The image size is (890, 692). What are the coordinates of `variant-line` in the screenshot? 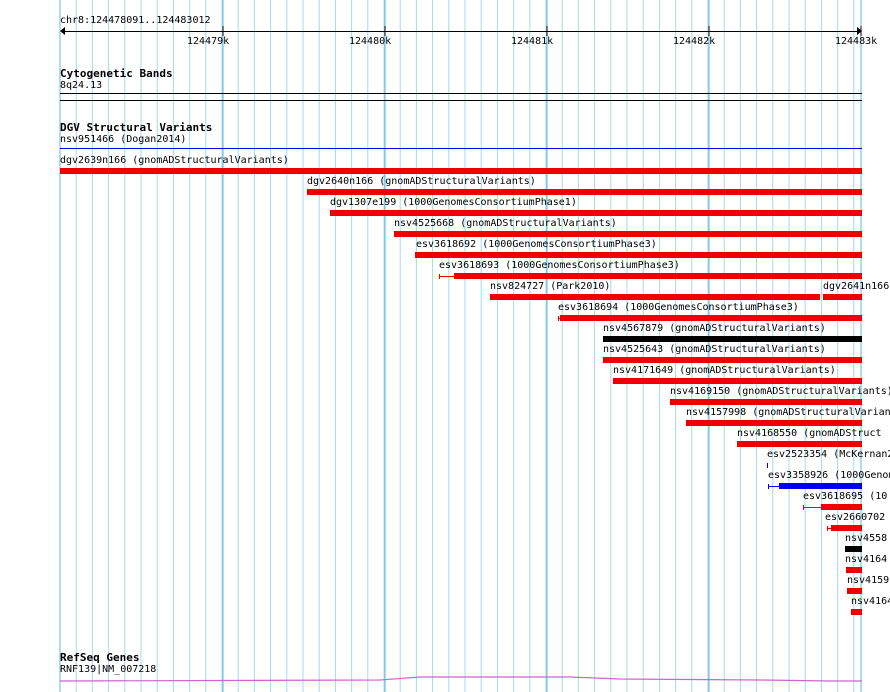 It's located at (461, 148).